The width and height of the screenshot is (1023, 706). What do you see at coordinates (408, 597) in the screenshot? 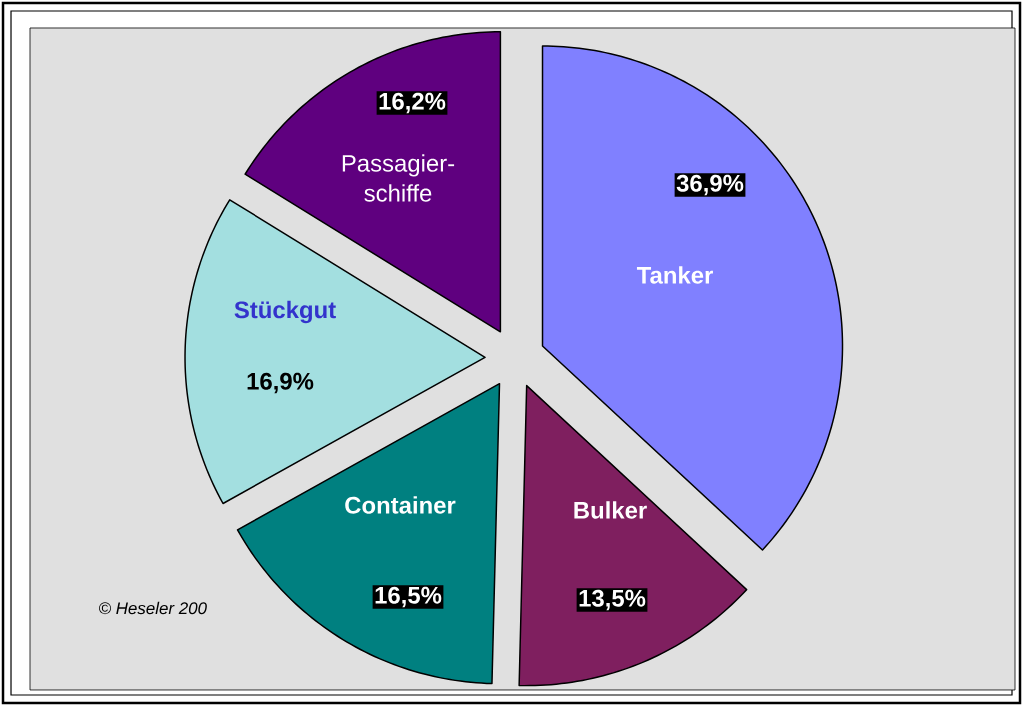
I see `data-label: 16,5%` at bounding box center [408, 597].